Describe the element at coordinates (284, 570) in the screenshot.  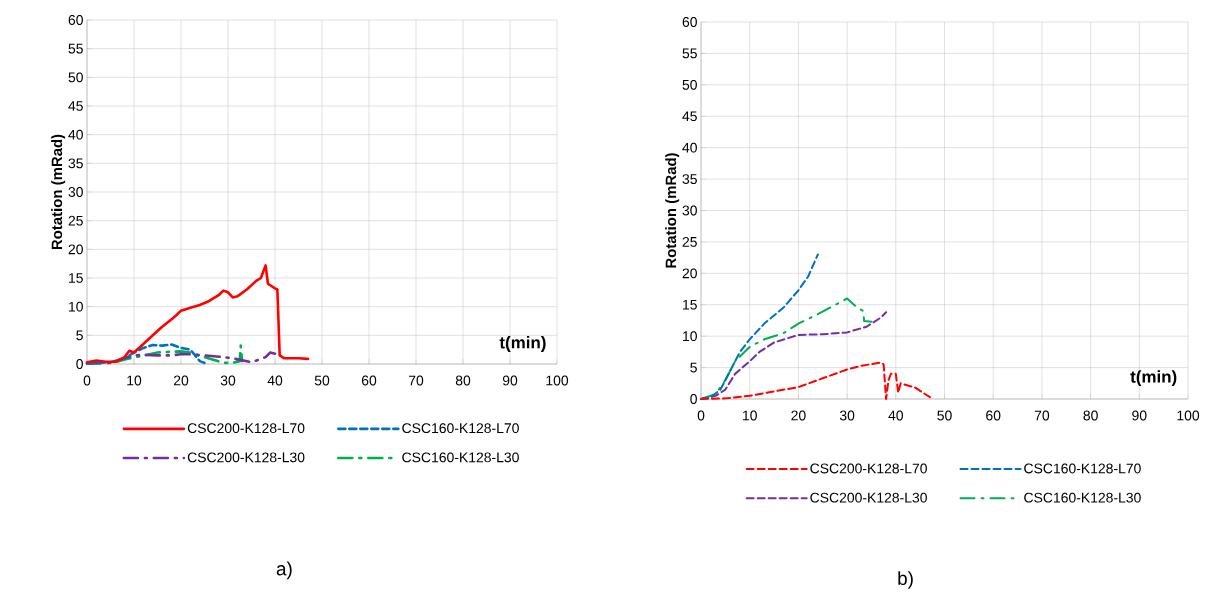
I see `text: a)` at that location.